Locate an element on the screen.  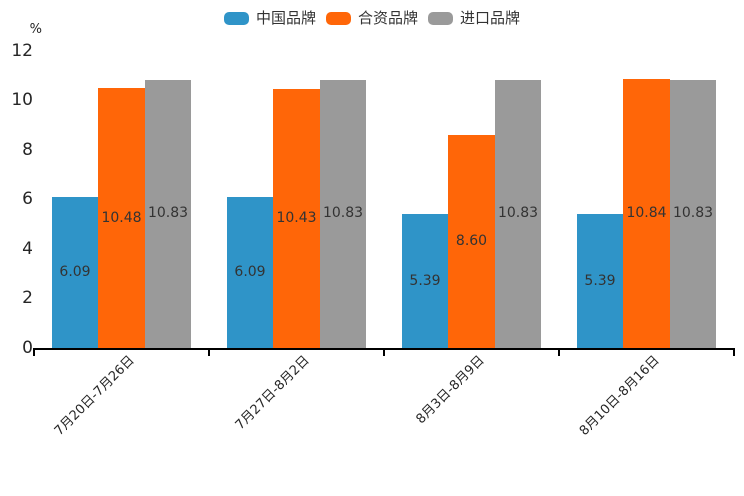
bar-s1-c2 is located at coordinates (471, 241).